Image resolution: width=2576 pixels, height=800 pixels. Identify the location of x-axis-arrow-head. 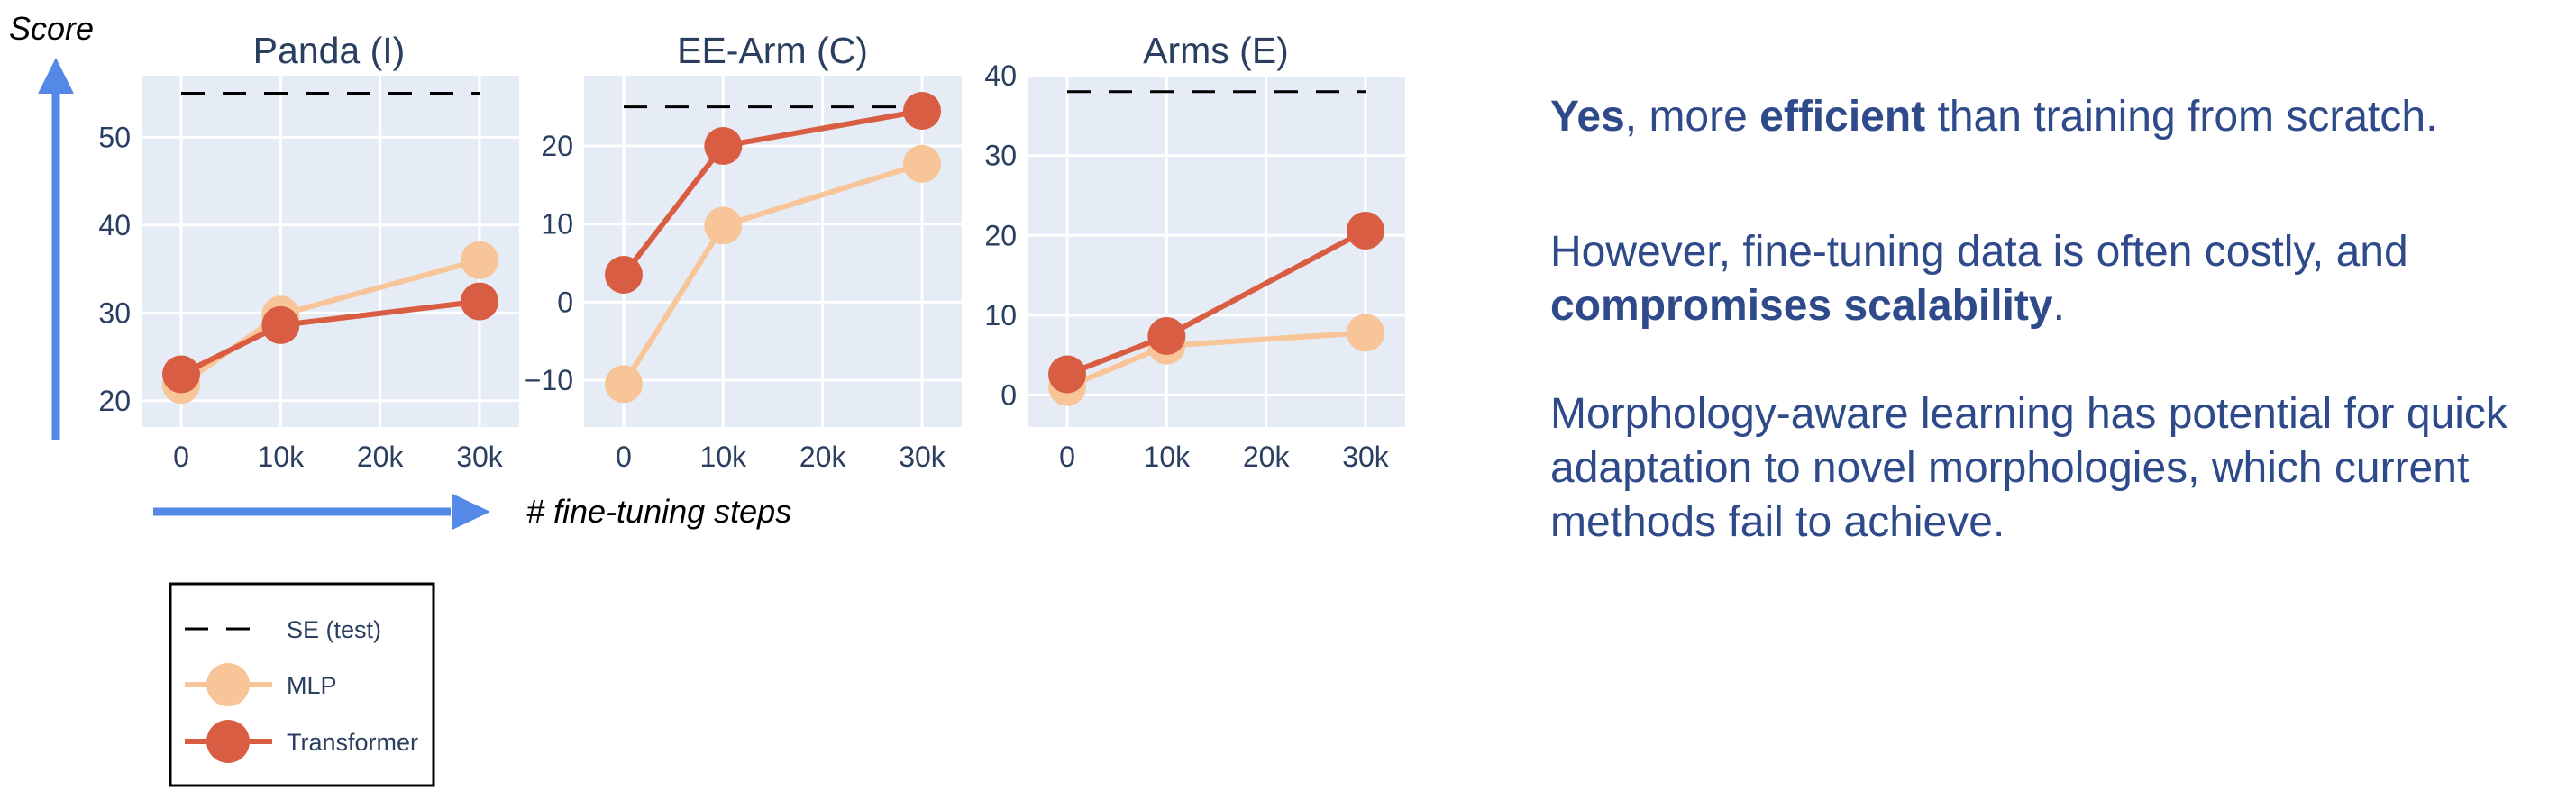
(471, 512).